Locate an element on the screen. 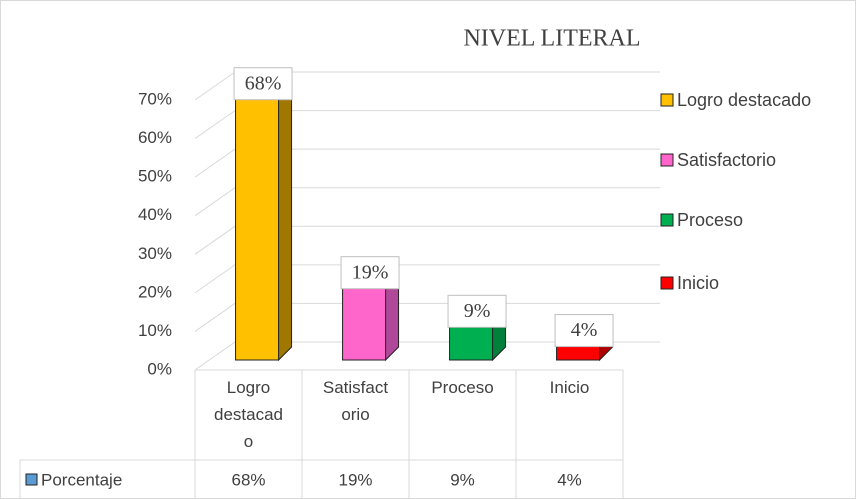 The height and width of the screenshot is (499, 856). table-value: 4% is located at coordinates (569, 479).